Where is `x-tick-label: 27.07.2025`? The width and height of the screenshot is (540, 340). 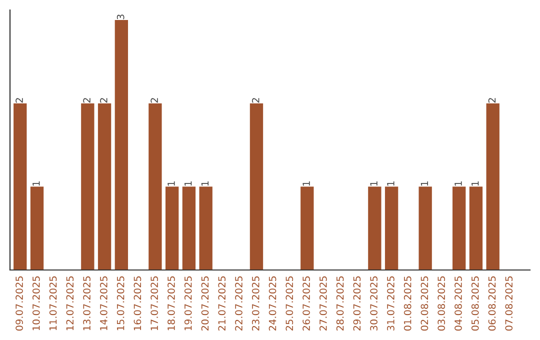
x-tick-label: 27.07.2025 is located at coordinates (323, 303).